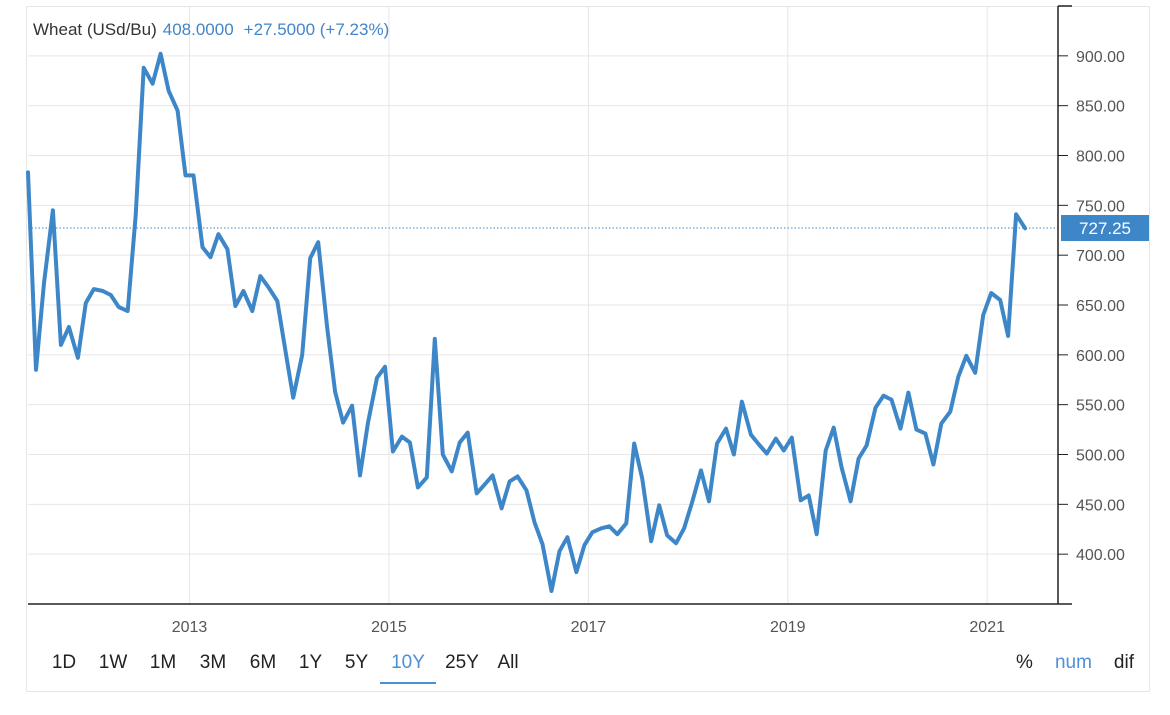 The width and height of the screenshot is (1170, 715). What do you see at coordinates (1100, 406) in the screenshot?
I see `y-tick-label: 550.00` at bounding box center [1100, 406].